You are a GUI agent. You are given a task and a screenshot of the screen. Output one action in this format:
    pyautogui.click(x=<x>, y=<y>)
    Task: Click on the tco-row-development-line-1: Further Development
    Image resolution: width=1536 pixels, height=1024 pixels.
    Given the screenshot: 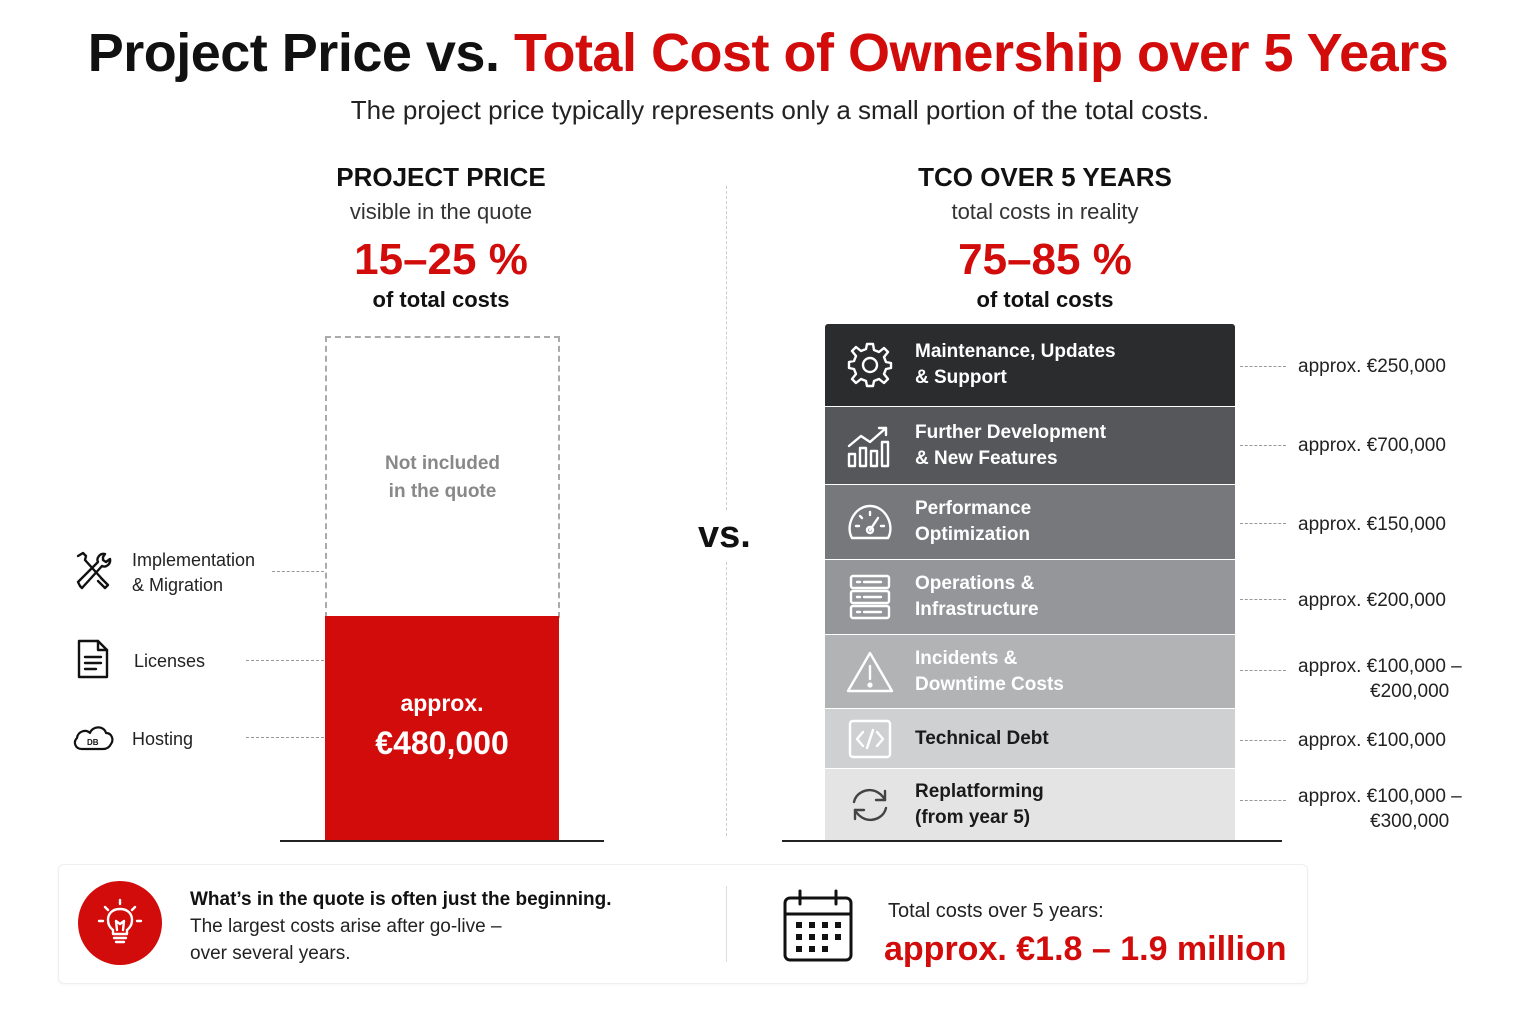 What is the action you would take?
    pyautogui.click(x=1011, y=432)
    